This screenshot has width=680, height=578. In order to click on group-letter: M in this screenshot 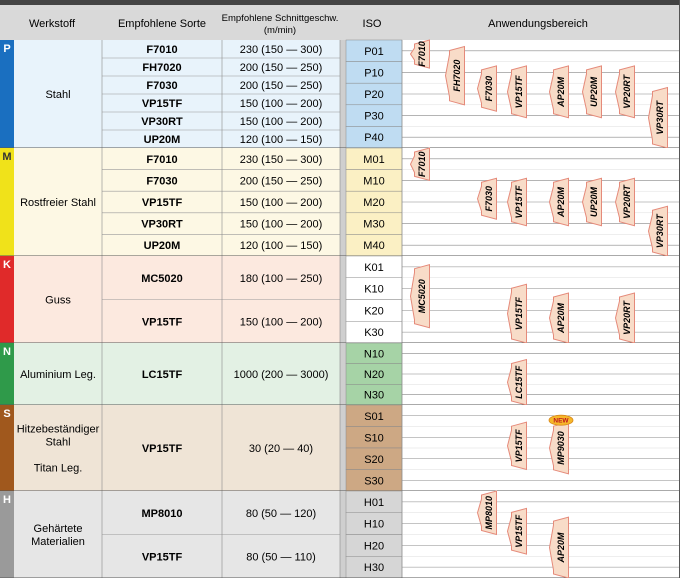, I will do `click(6, 157)`.